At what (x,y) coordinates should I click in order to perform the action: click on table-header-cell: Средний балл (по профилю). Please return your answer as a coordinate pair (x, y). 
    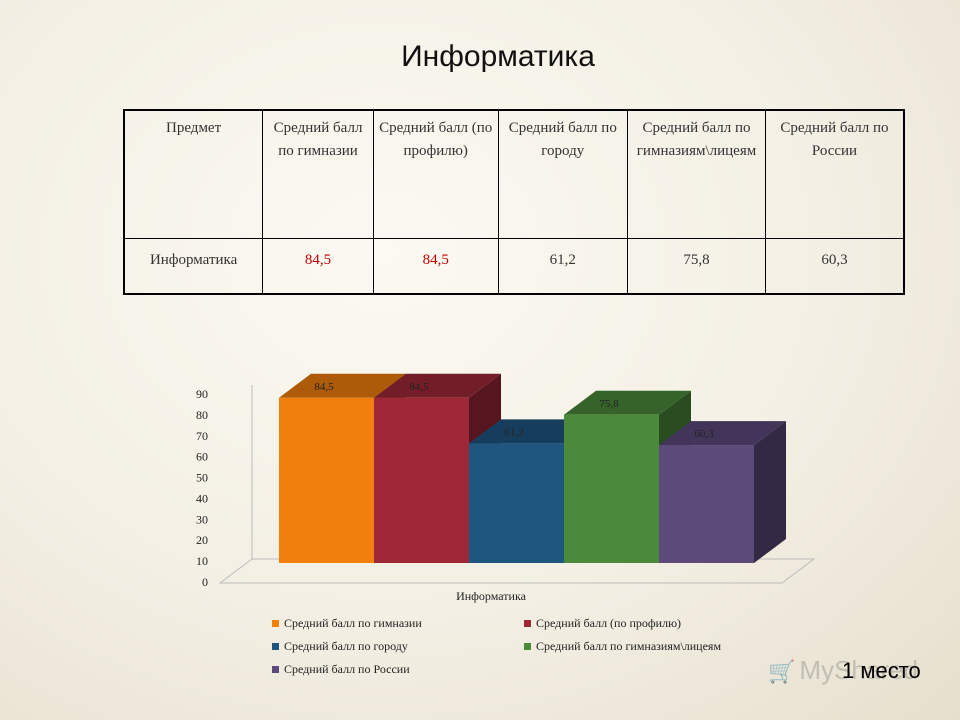
    Looking at the image, I should click on (435, 174).